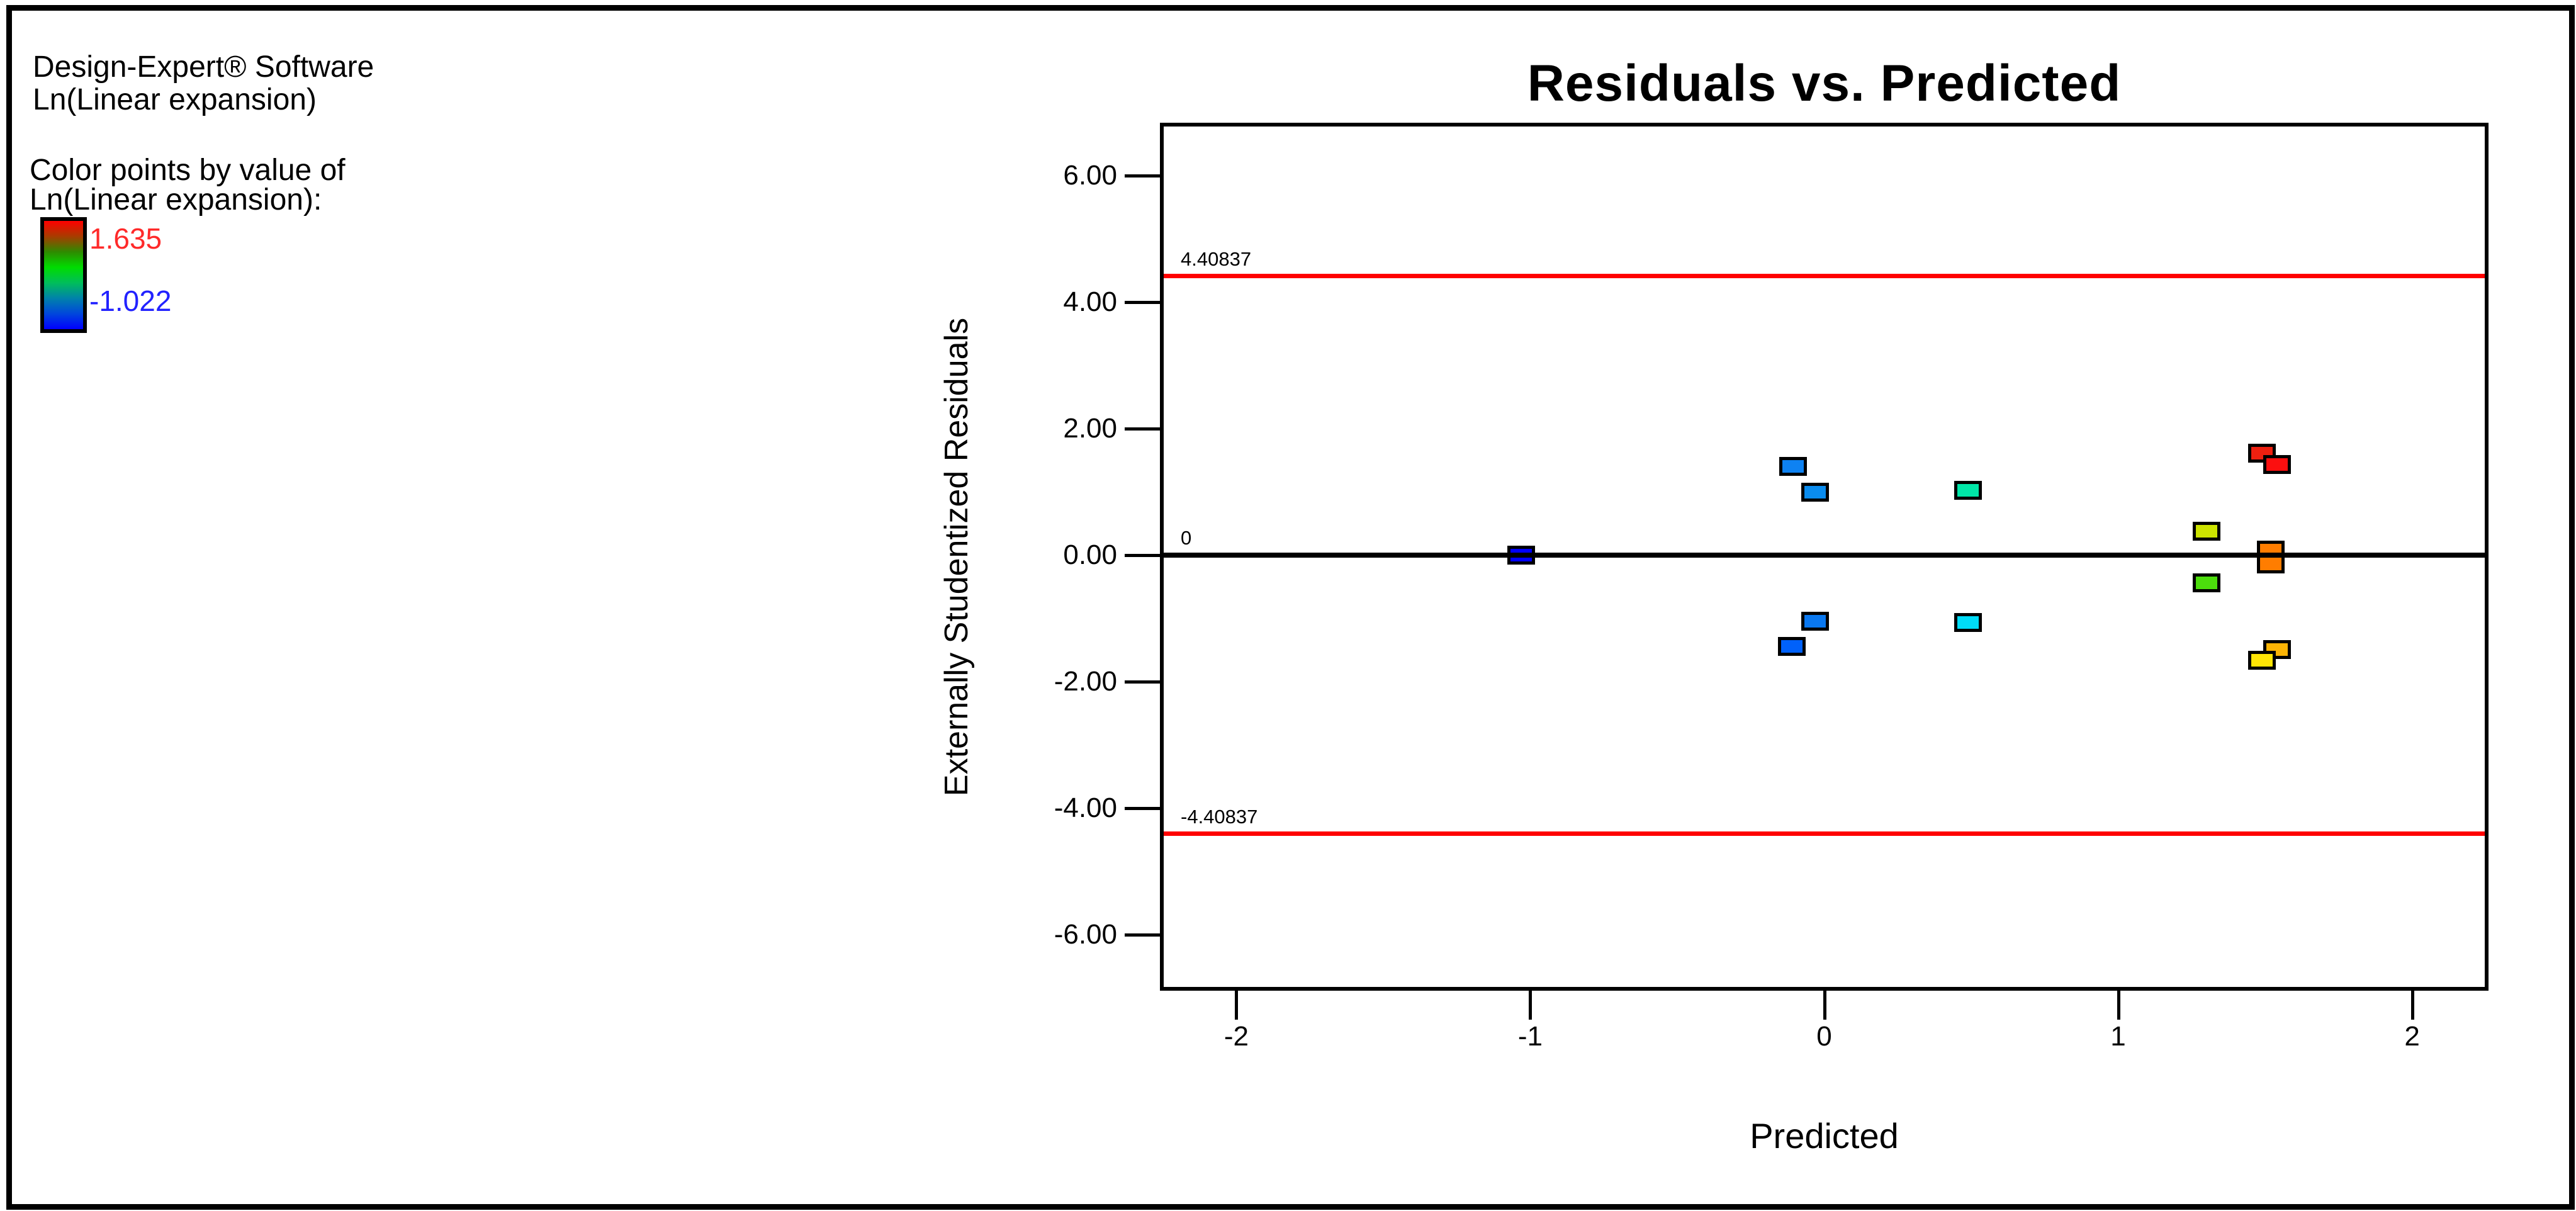 The image size is (2576, 1211). Describe the element at coordinates (1090, 554) in the screenshot. I see `y-tick-label: 0.00` at that location.